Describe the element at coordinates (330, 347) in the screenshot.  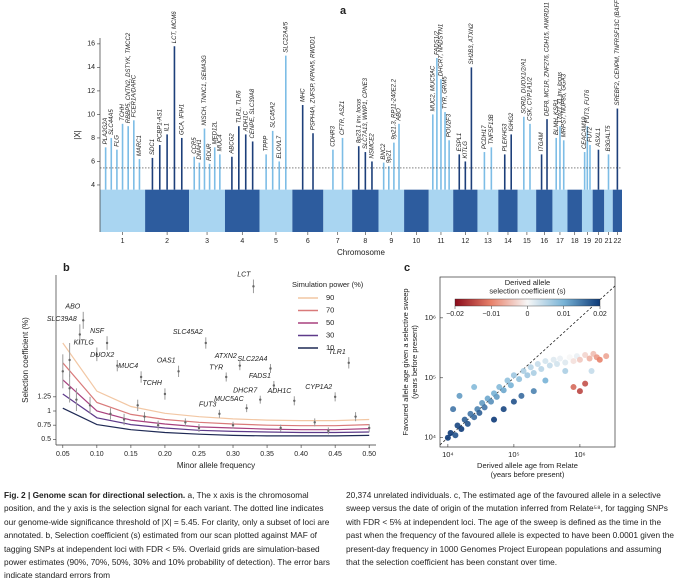
I see `legend-label: 10` at that location.